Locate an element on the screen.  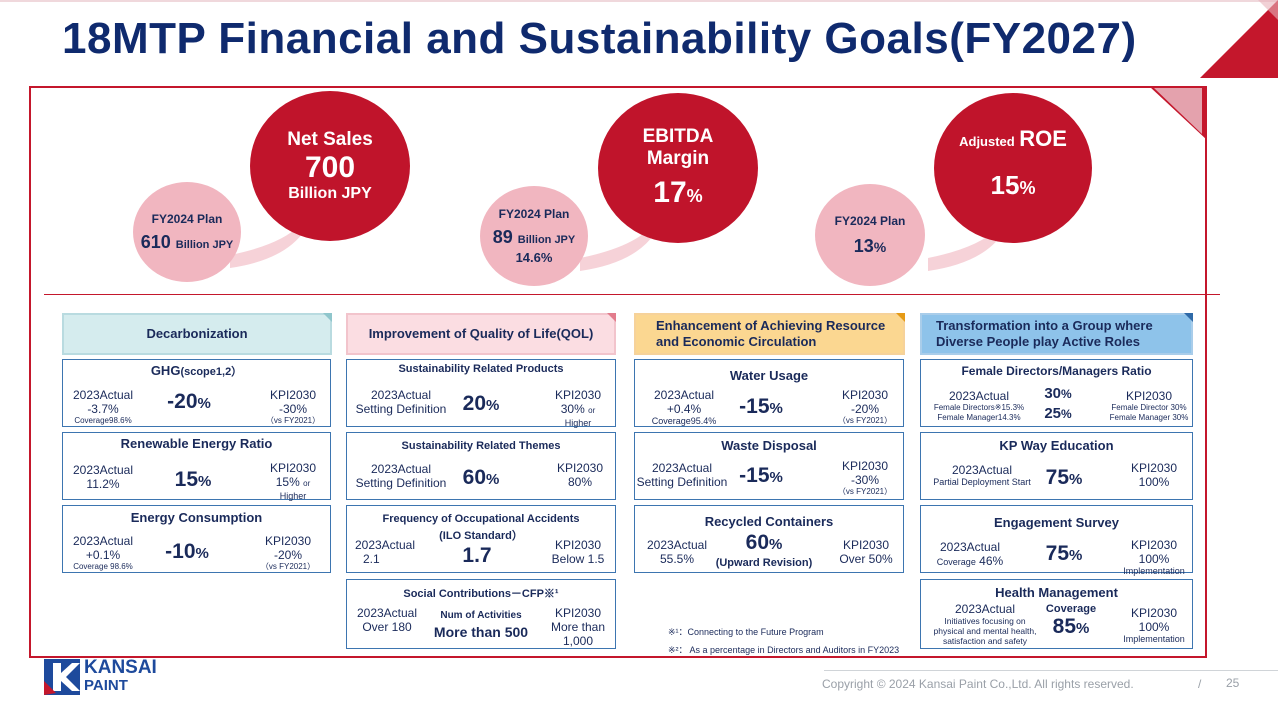
kpi-engagement-title: Engagement Survey is located at coordinates (1056, 522).